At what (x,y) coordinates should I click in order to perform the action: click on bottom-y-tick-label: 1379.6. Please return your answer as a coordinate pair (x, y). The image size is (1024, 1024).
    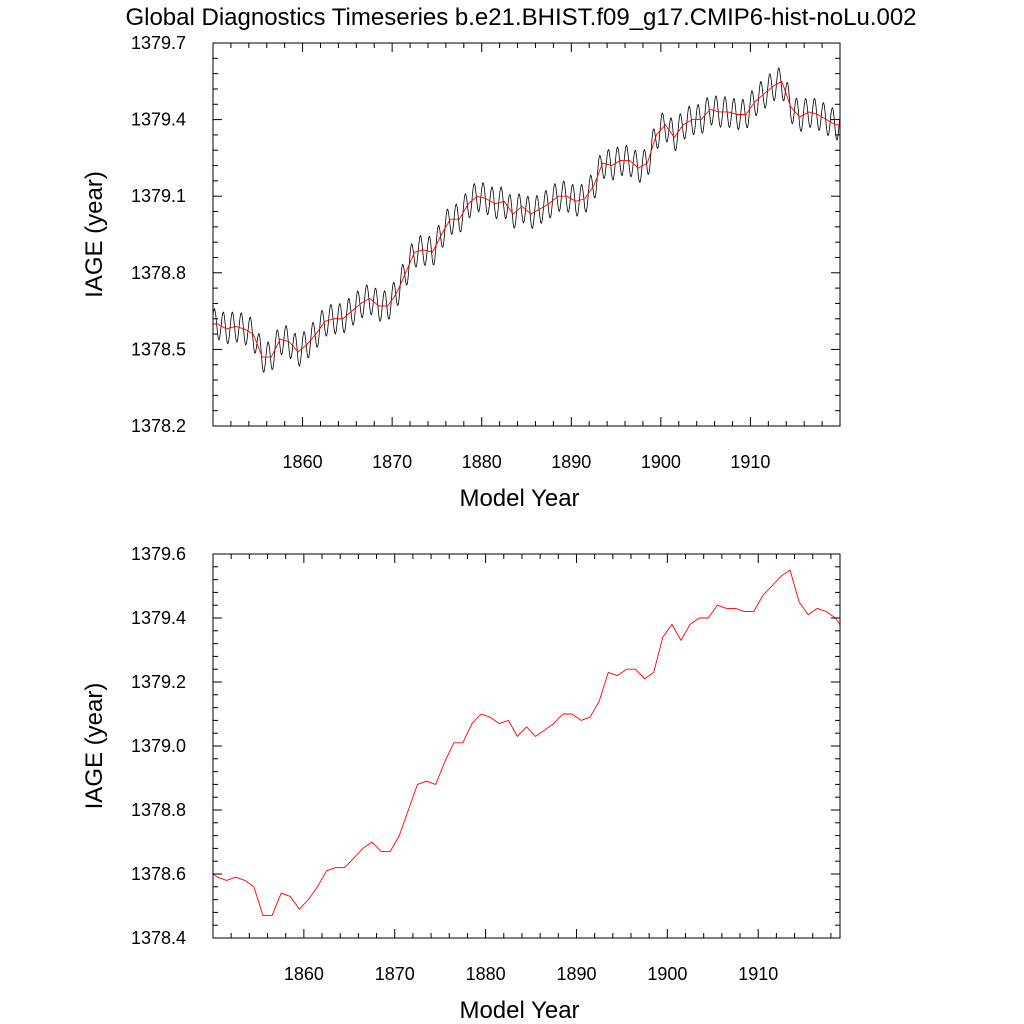
    Looking at the image, I should click on (158, 554).